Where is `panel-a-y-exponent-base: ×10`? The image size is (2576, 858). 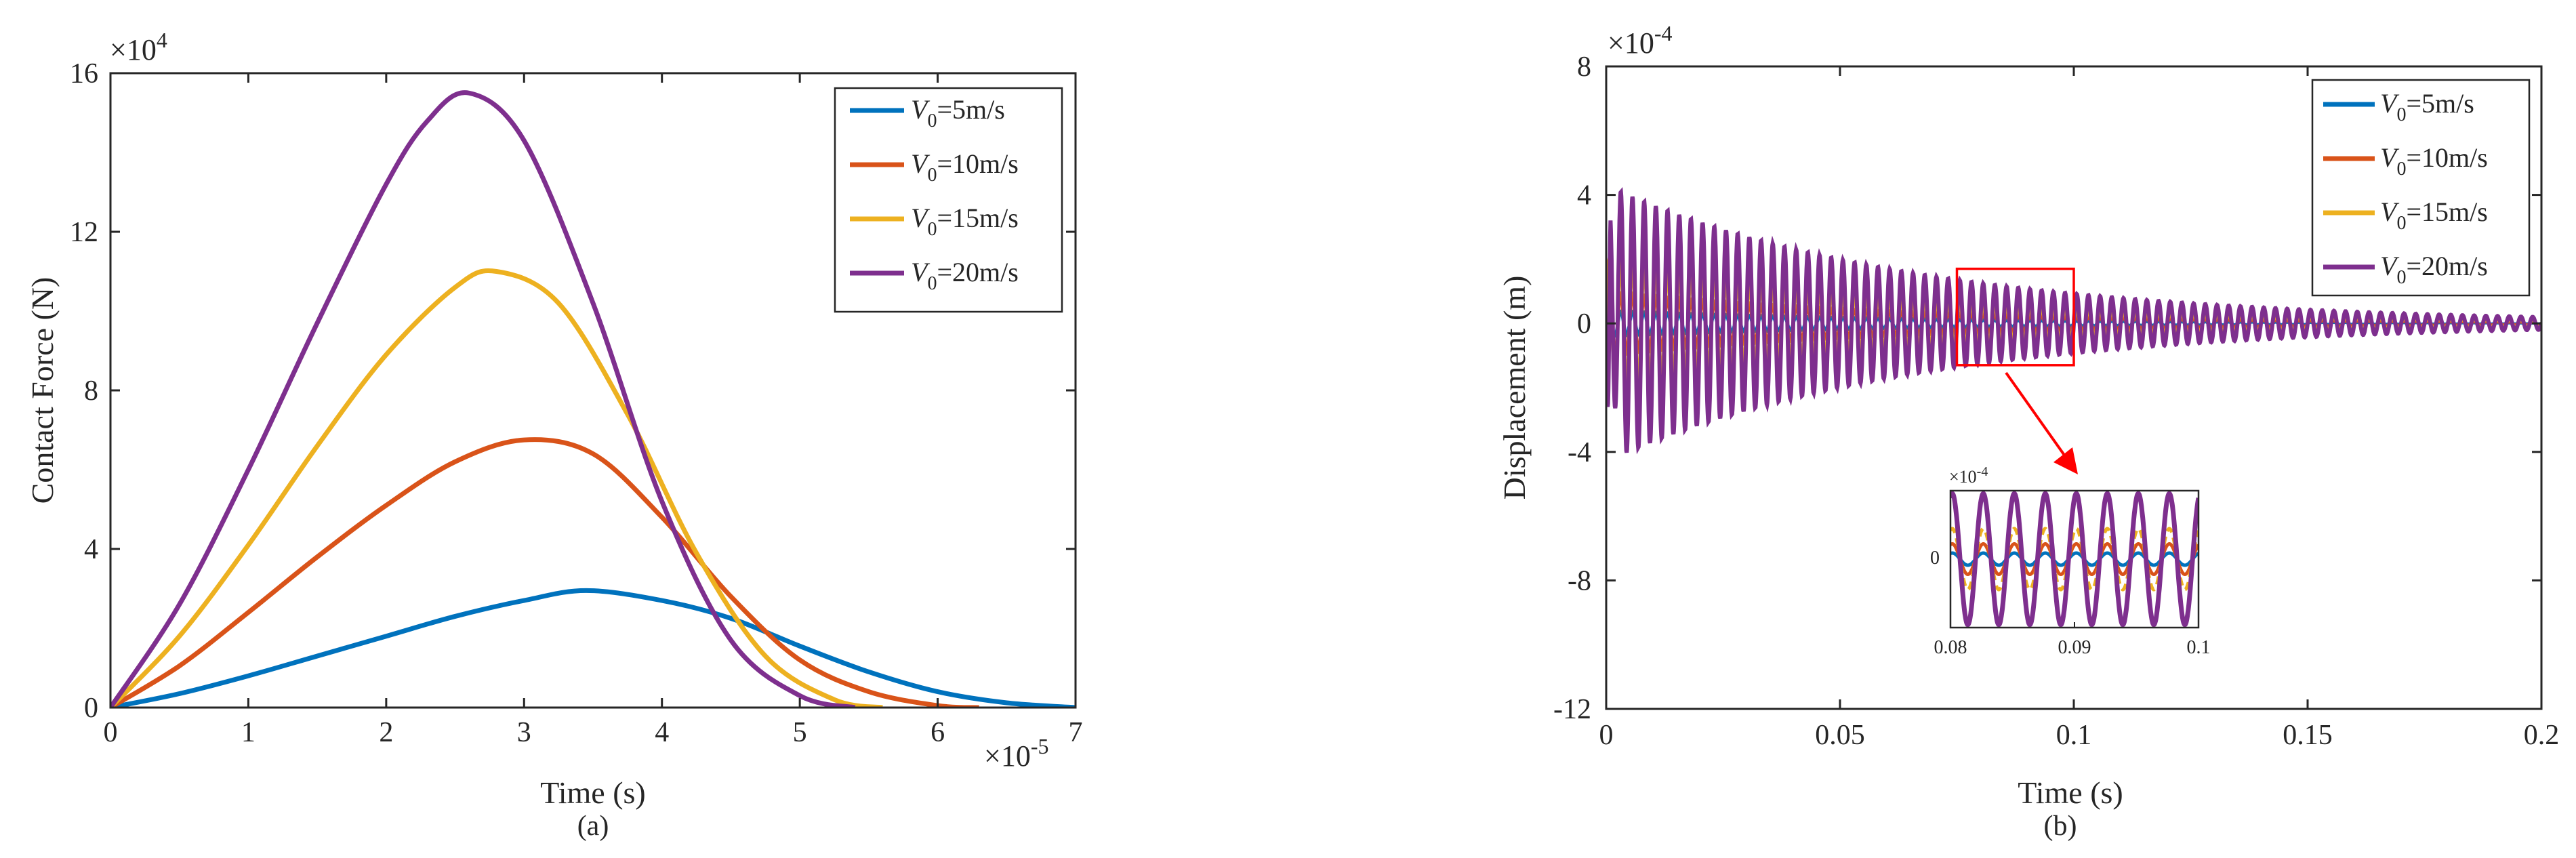
panel-a-y-exponent-base: ×10 is located at coordinates (133, 50).